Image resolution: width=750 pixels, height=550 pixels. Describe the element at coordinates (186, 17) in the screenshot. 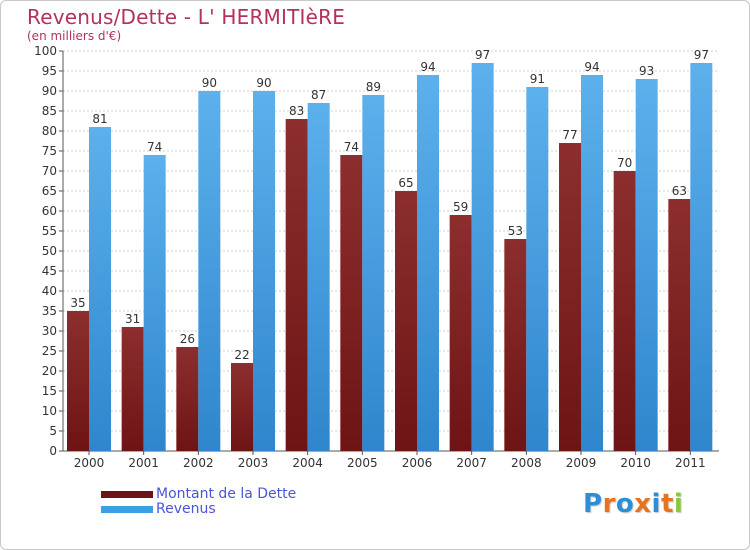

I see `chart-title: Revenus/Dette - L' HERMITIèRE` at that location.